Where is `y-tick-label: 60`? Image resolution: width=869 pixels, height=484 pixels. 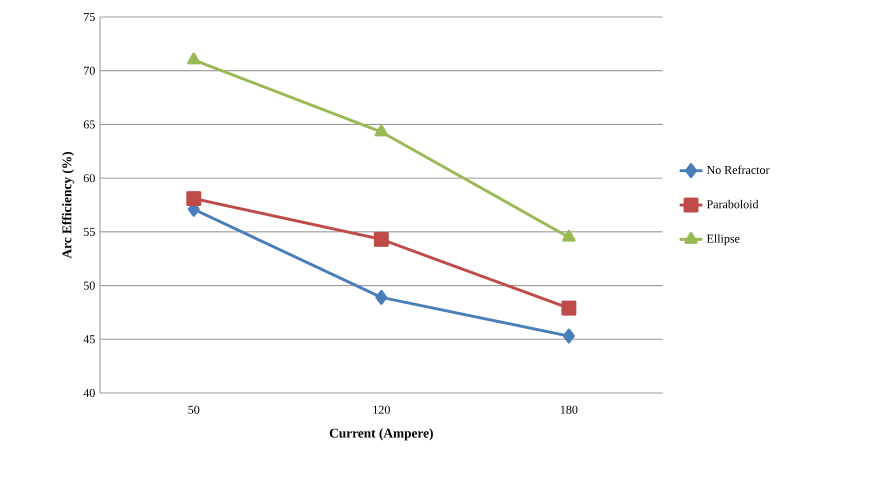 y-tick-label: 60 is located at coordinates (89, 178).